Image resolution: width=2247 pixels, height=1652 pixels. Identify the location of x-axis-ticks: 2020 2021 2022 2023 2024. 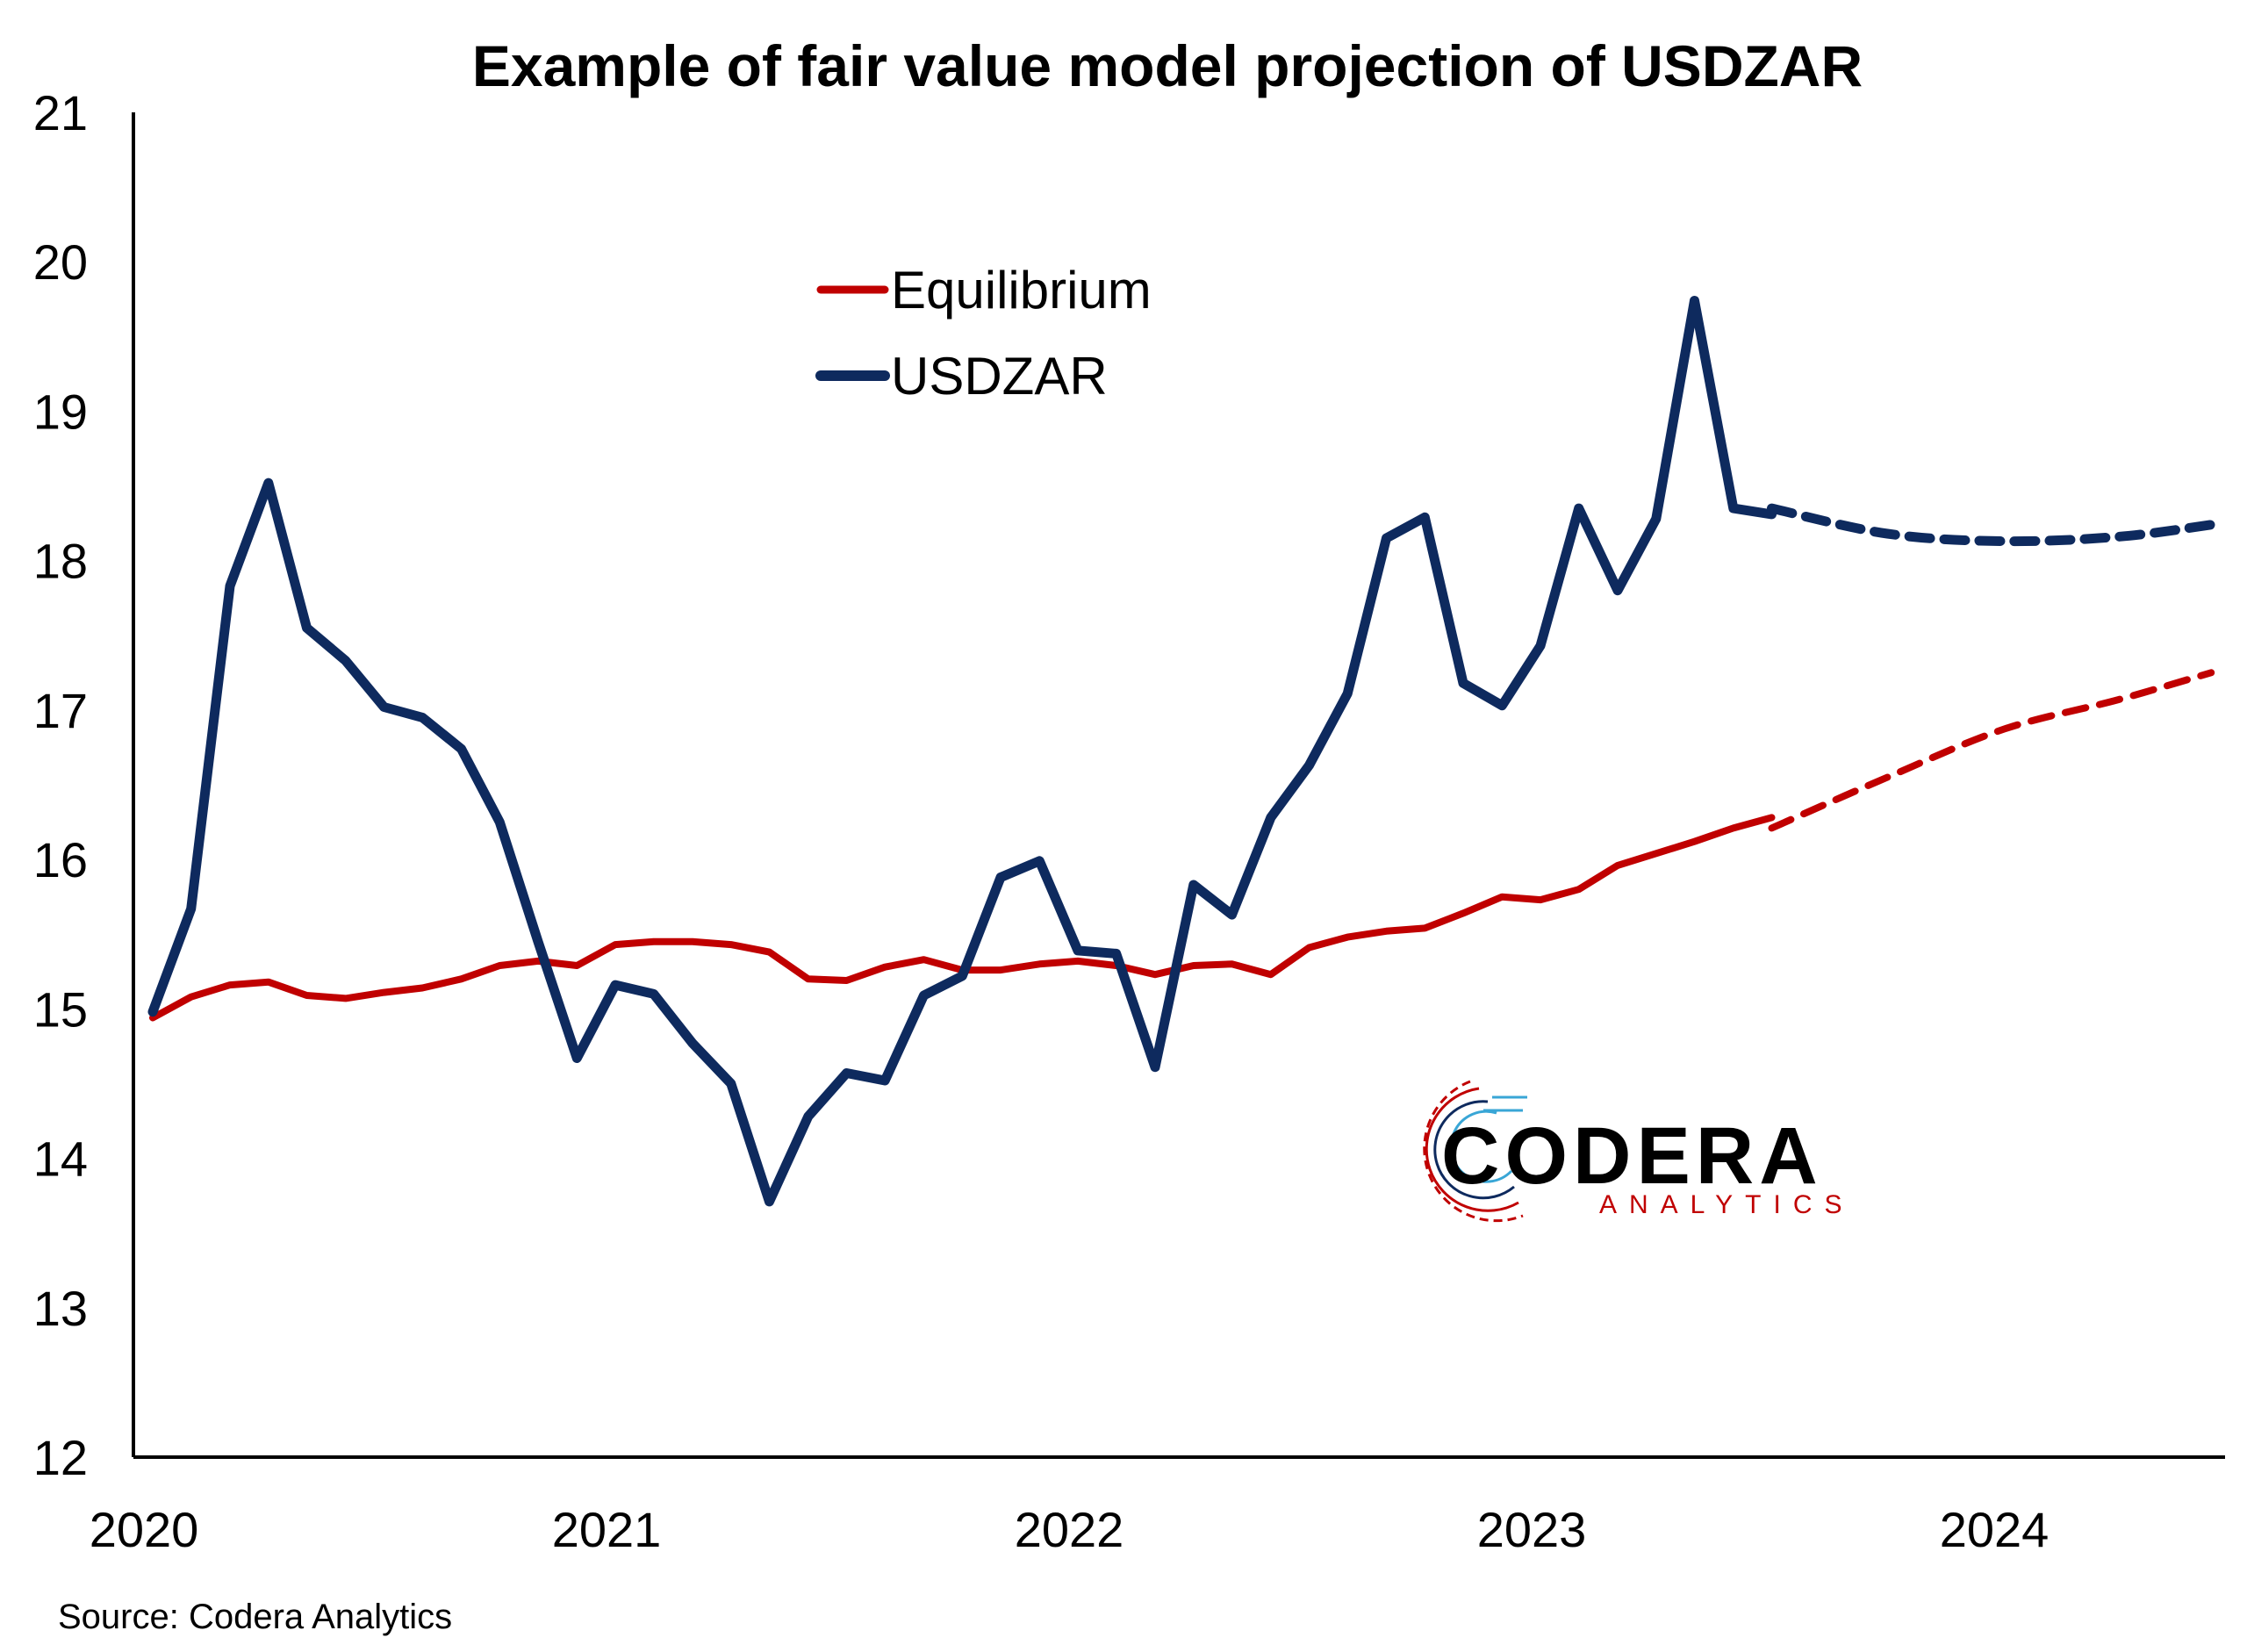
(1070, 1529).